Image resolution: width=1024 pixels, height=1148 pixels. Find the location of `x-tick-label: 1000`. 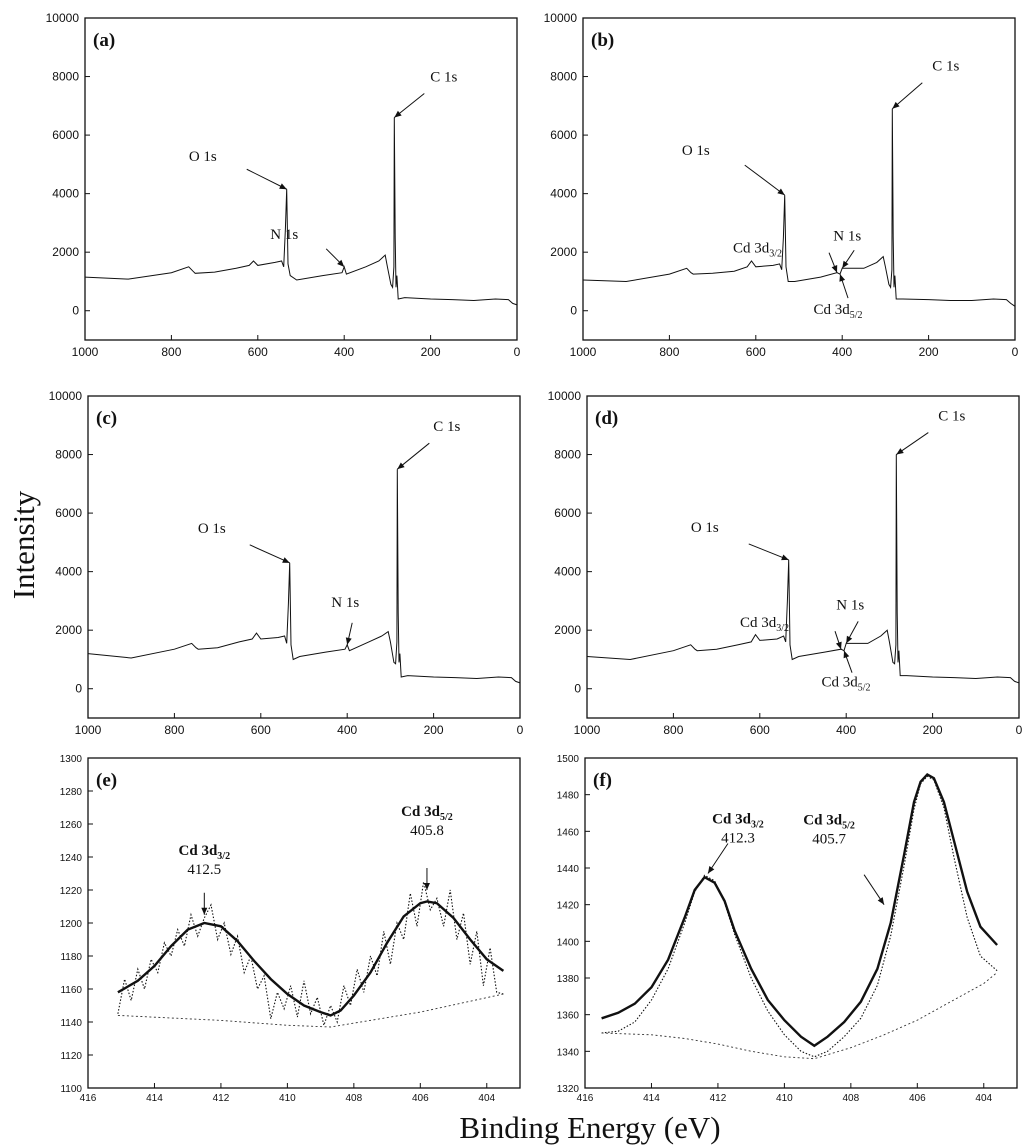

x-tick-label: 1000 is located at coordinates (587, 730).